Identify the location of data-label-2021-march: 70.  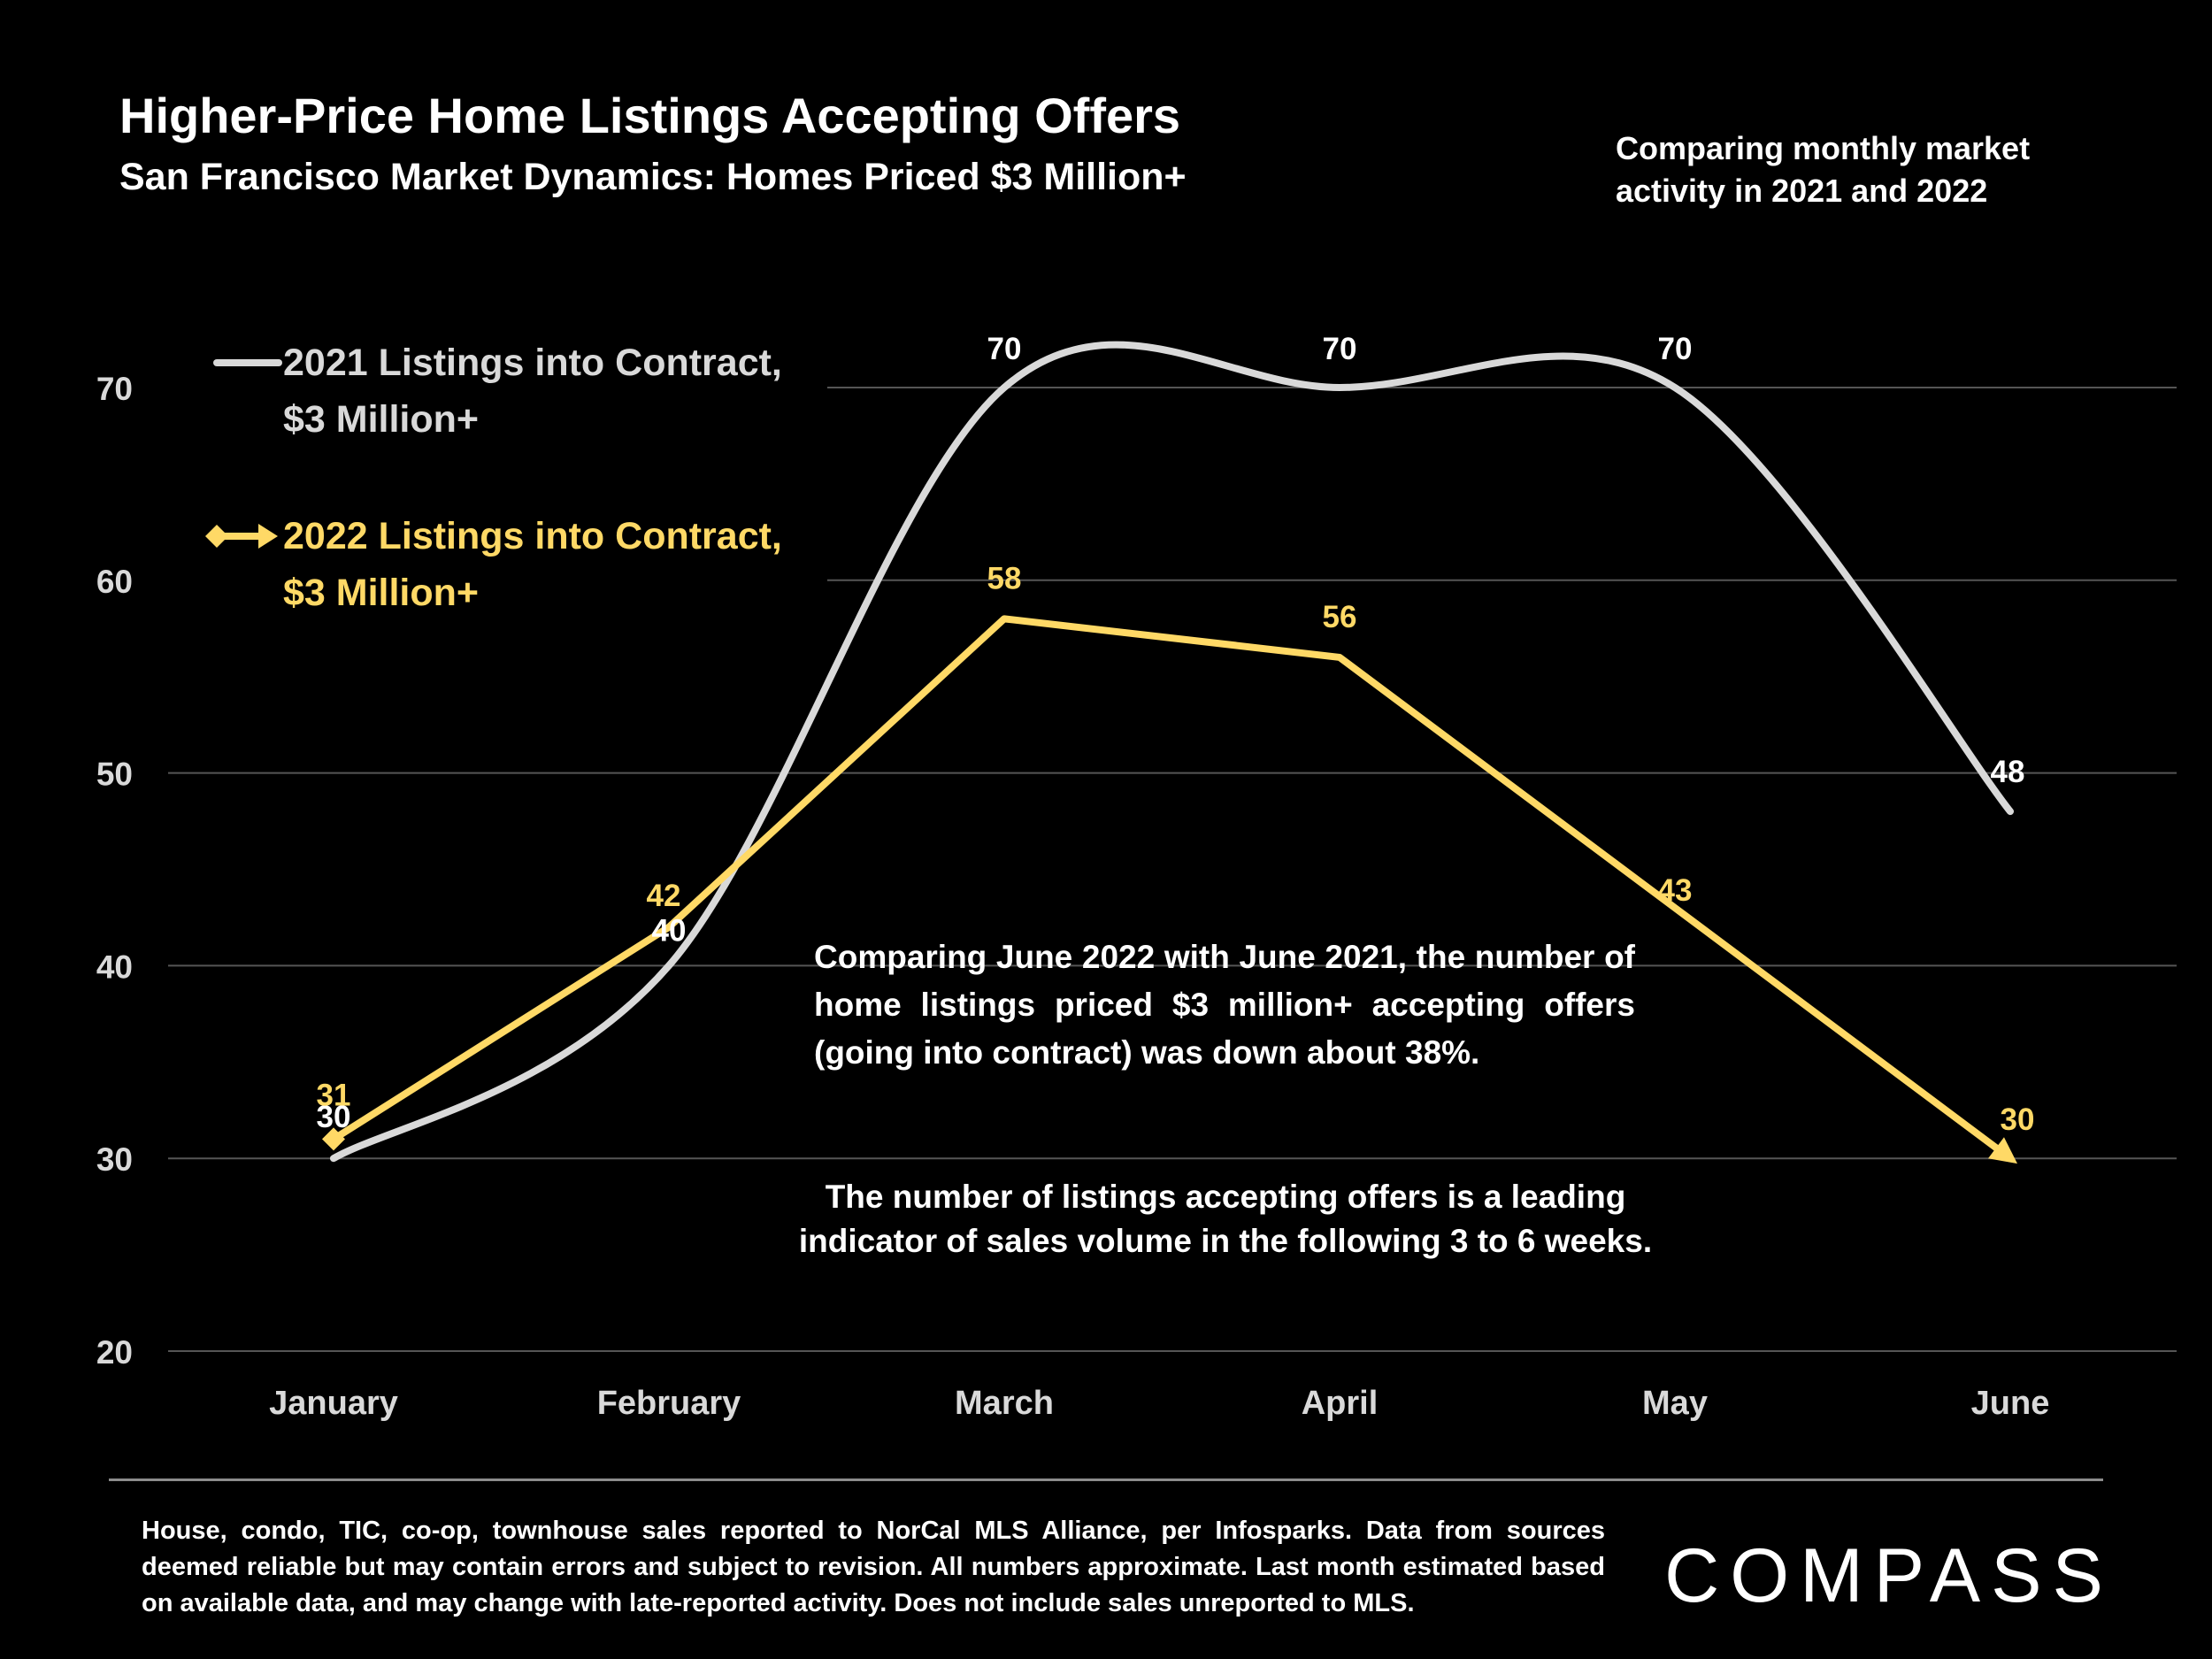
(1005, 349).